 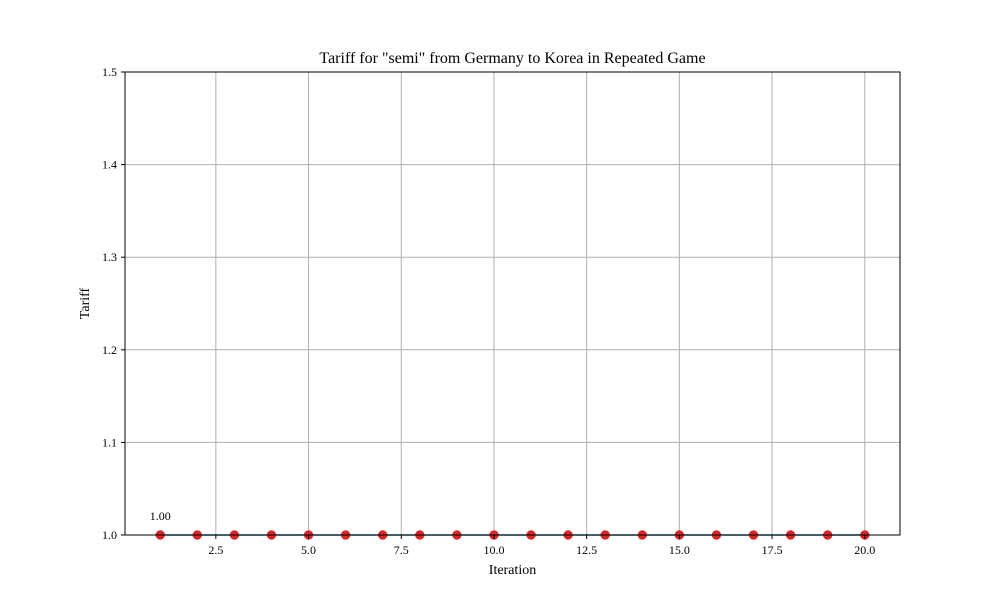 I want to click on y-tick-label: 1.5, so click(x=109, y=72).